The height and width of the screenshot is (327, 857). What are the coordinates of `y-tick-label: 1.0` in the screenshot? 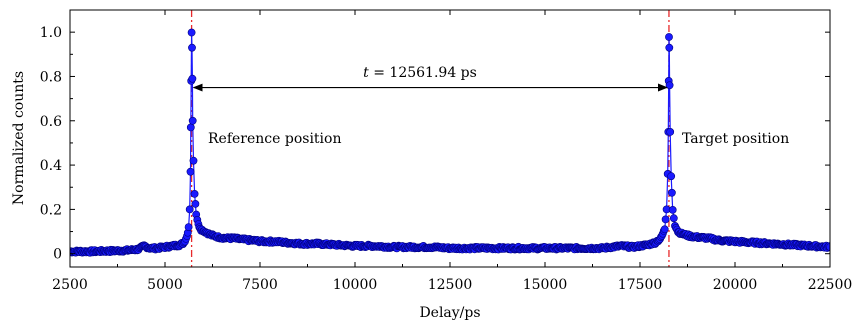 It's located at (51, 33).